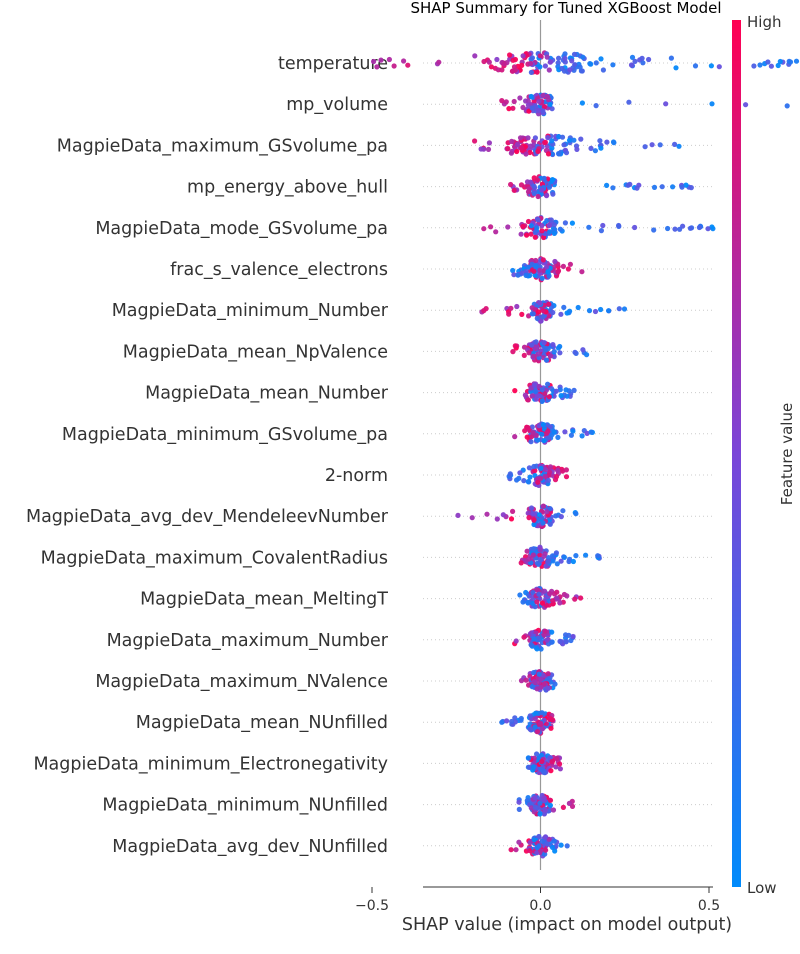 Image resolution: width=800 pixels, height=954 pixels. I want to click on feature-label: MagpieData_mode_GSvolume_pa, so click(241, 229).